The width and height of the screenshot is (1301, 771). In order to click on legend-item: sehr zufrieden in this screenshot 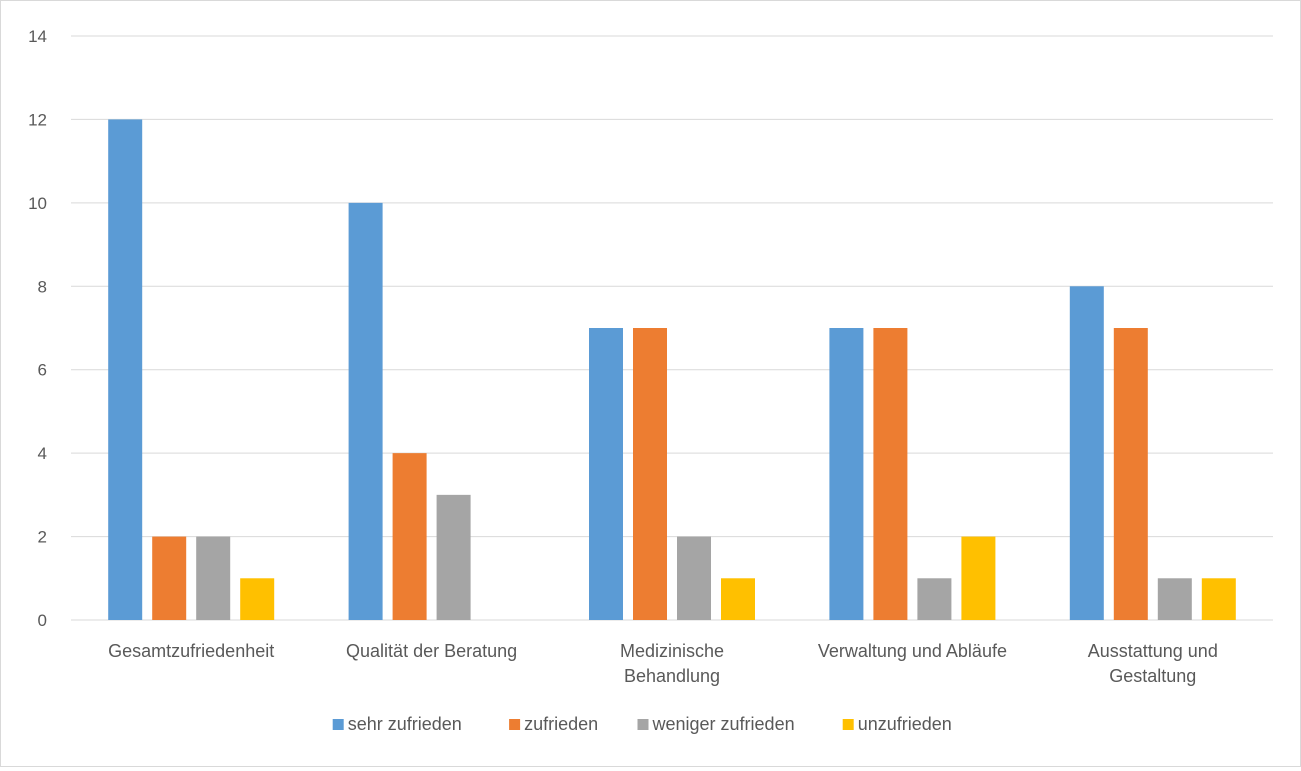, I will do `click(397, 724)`.